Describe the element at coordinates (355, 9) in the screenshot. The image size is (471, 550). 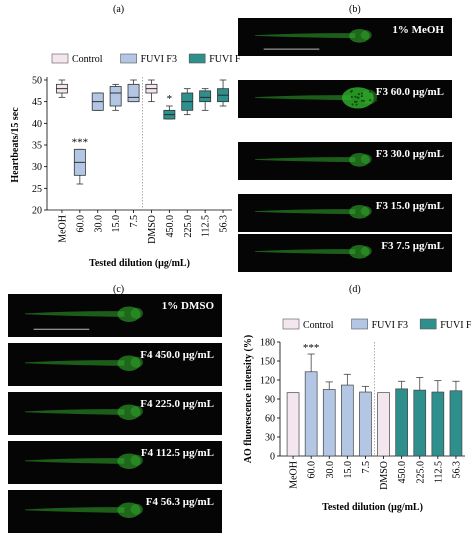
I see `panel-letter-b: (b)` at that location.